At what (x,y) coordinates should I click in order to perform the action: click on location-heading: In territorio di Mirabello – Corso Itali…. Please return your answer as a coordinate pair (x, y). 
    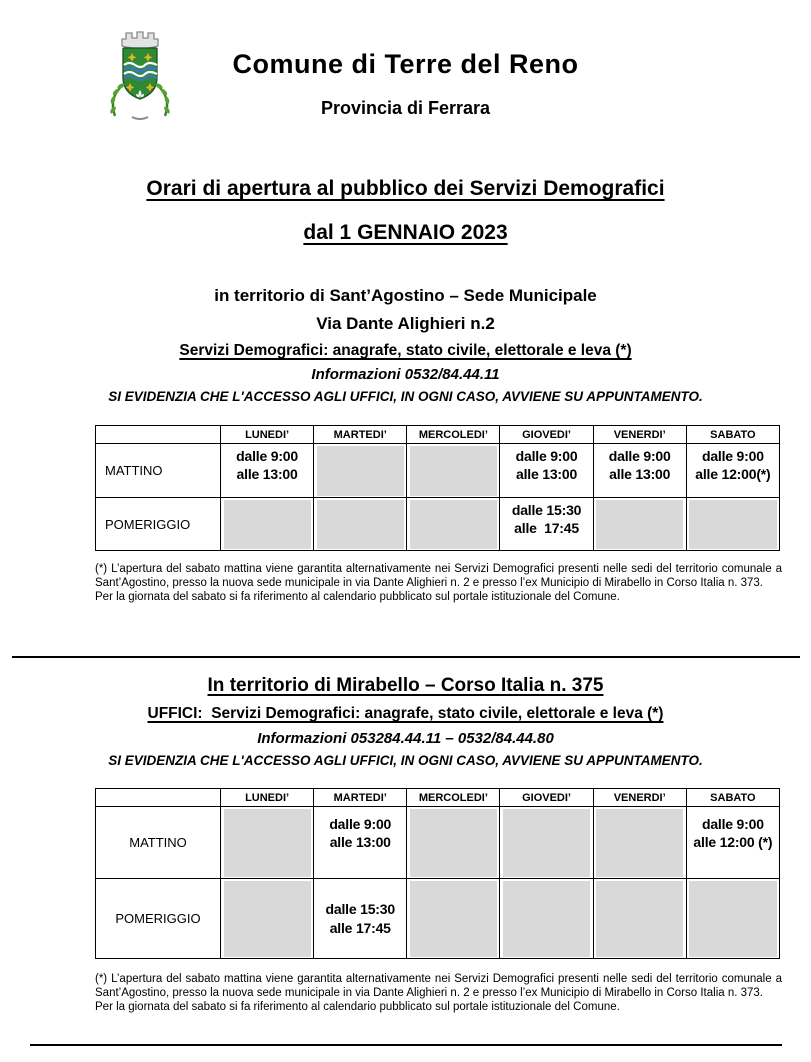
    Looking at the image, I should click on (405, 685).